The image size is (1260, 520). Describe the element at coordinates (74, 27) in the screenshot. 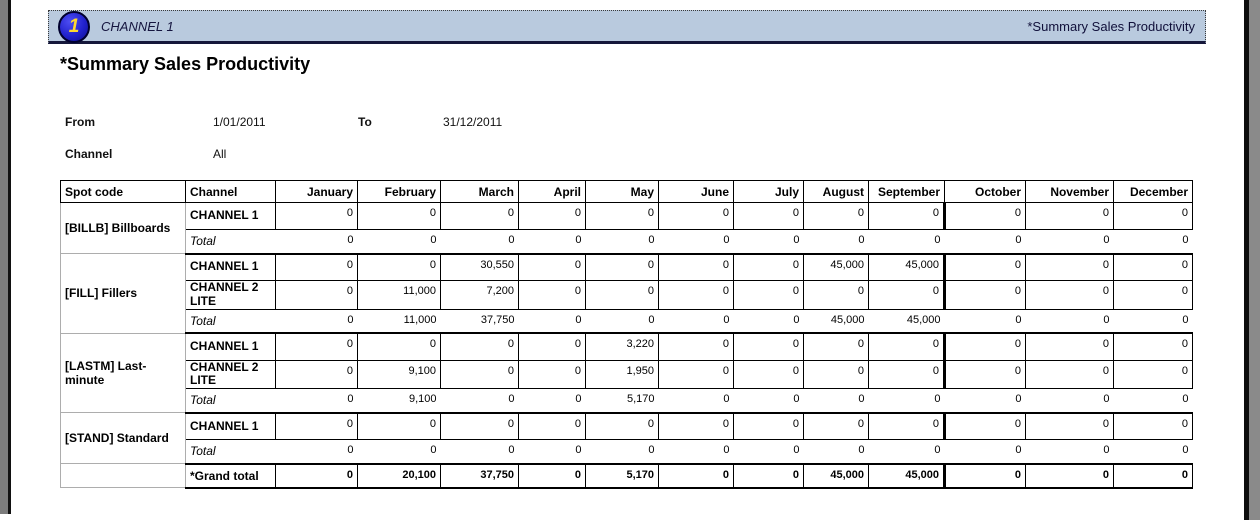

I see `group-number-badge: 1` at that location.